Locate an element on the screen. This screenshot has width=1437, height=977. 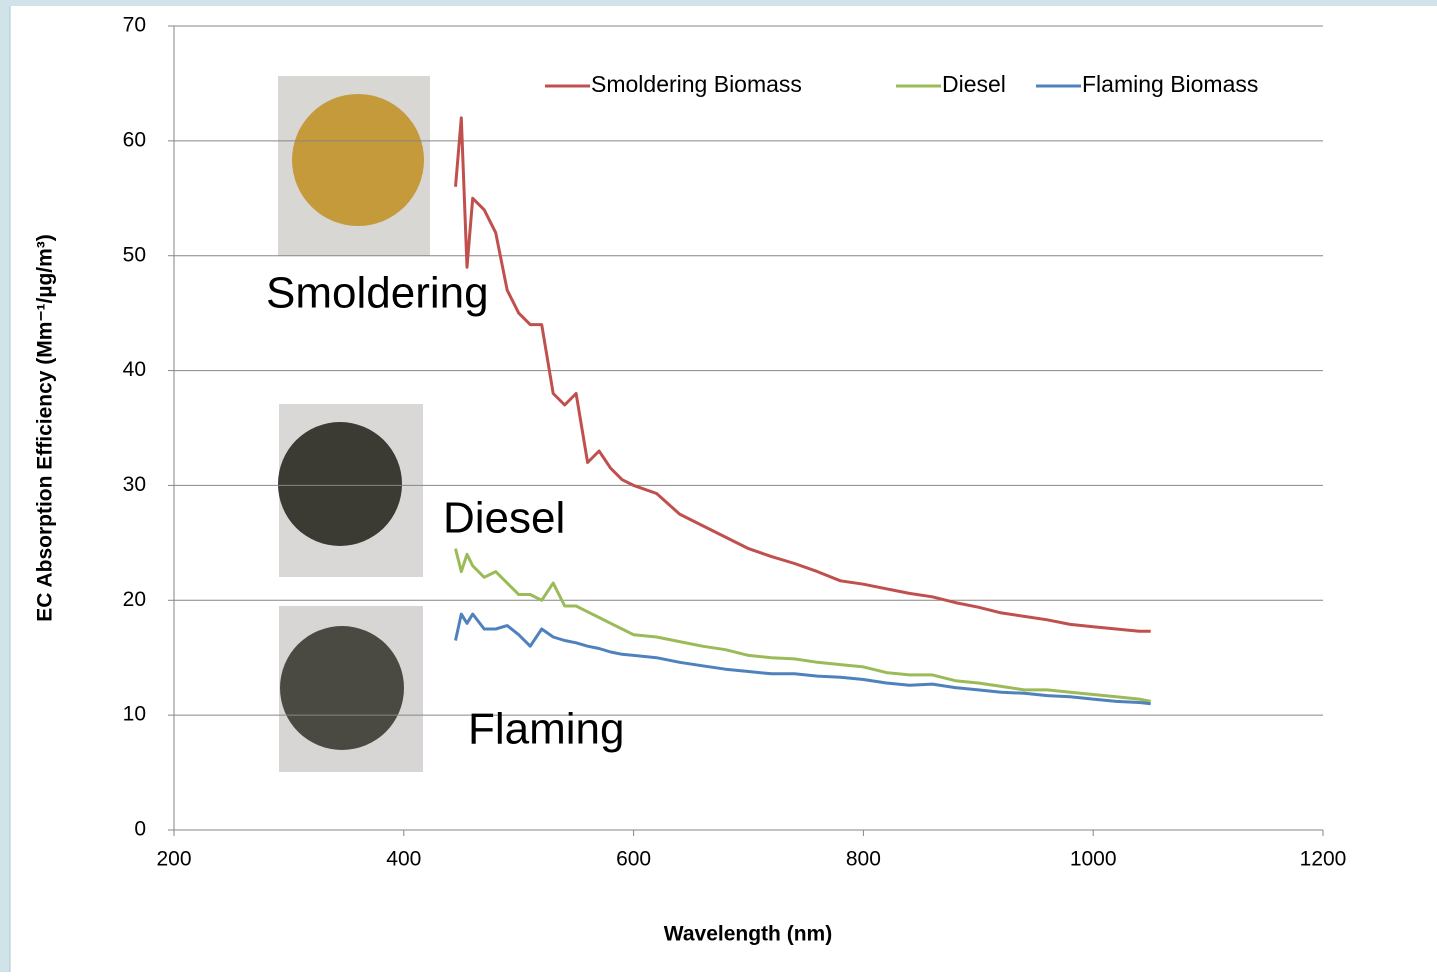
x-tick-label: 600 is located at coordinates (633, 859).